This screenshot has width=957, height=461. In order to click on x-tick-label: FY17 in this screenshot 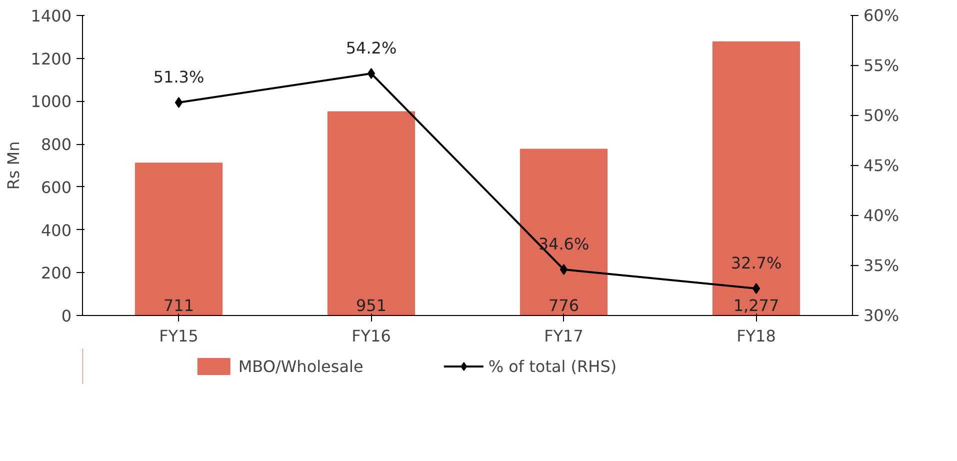, I will do `click(564, 336)`.